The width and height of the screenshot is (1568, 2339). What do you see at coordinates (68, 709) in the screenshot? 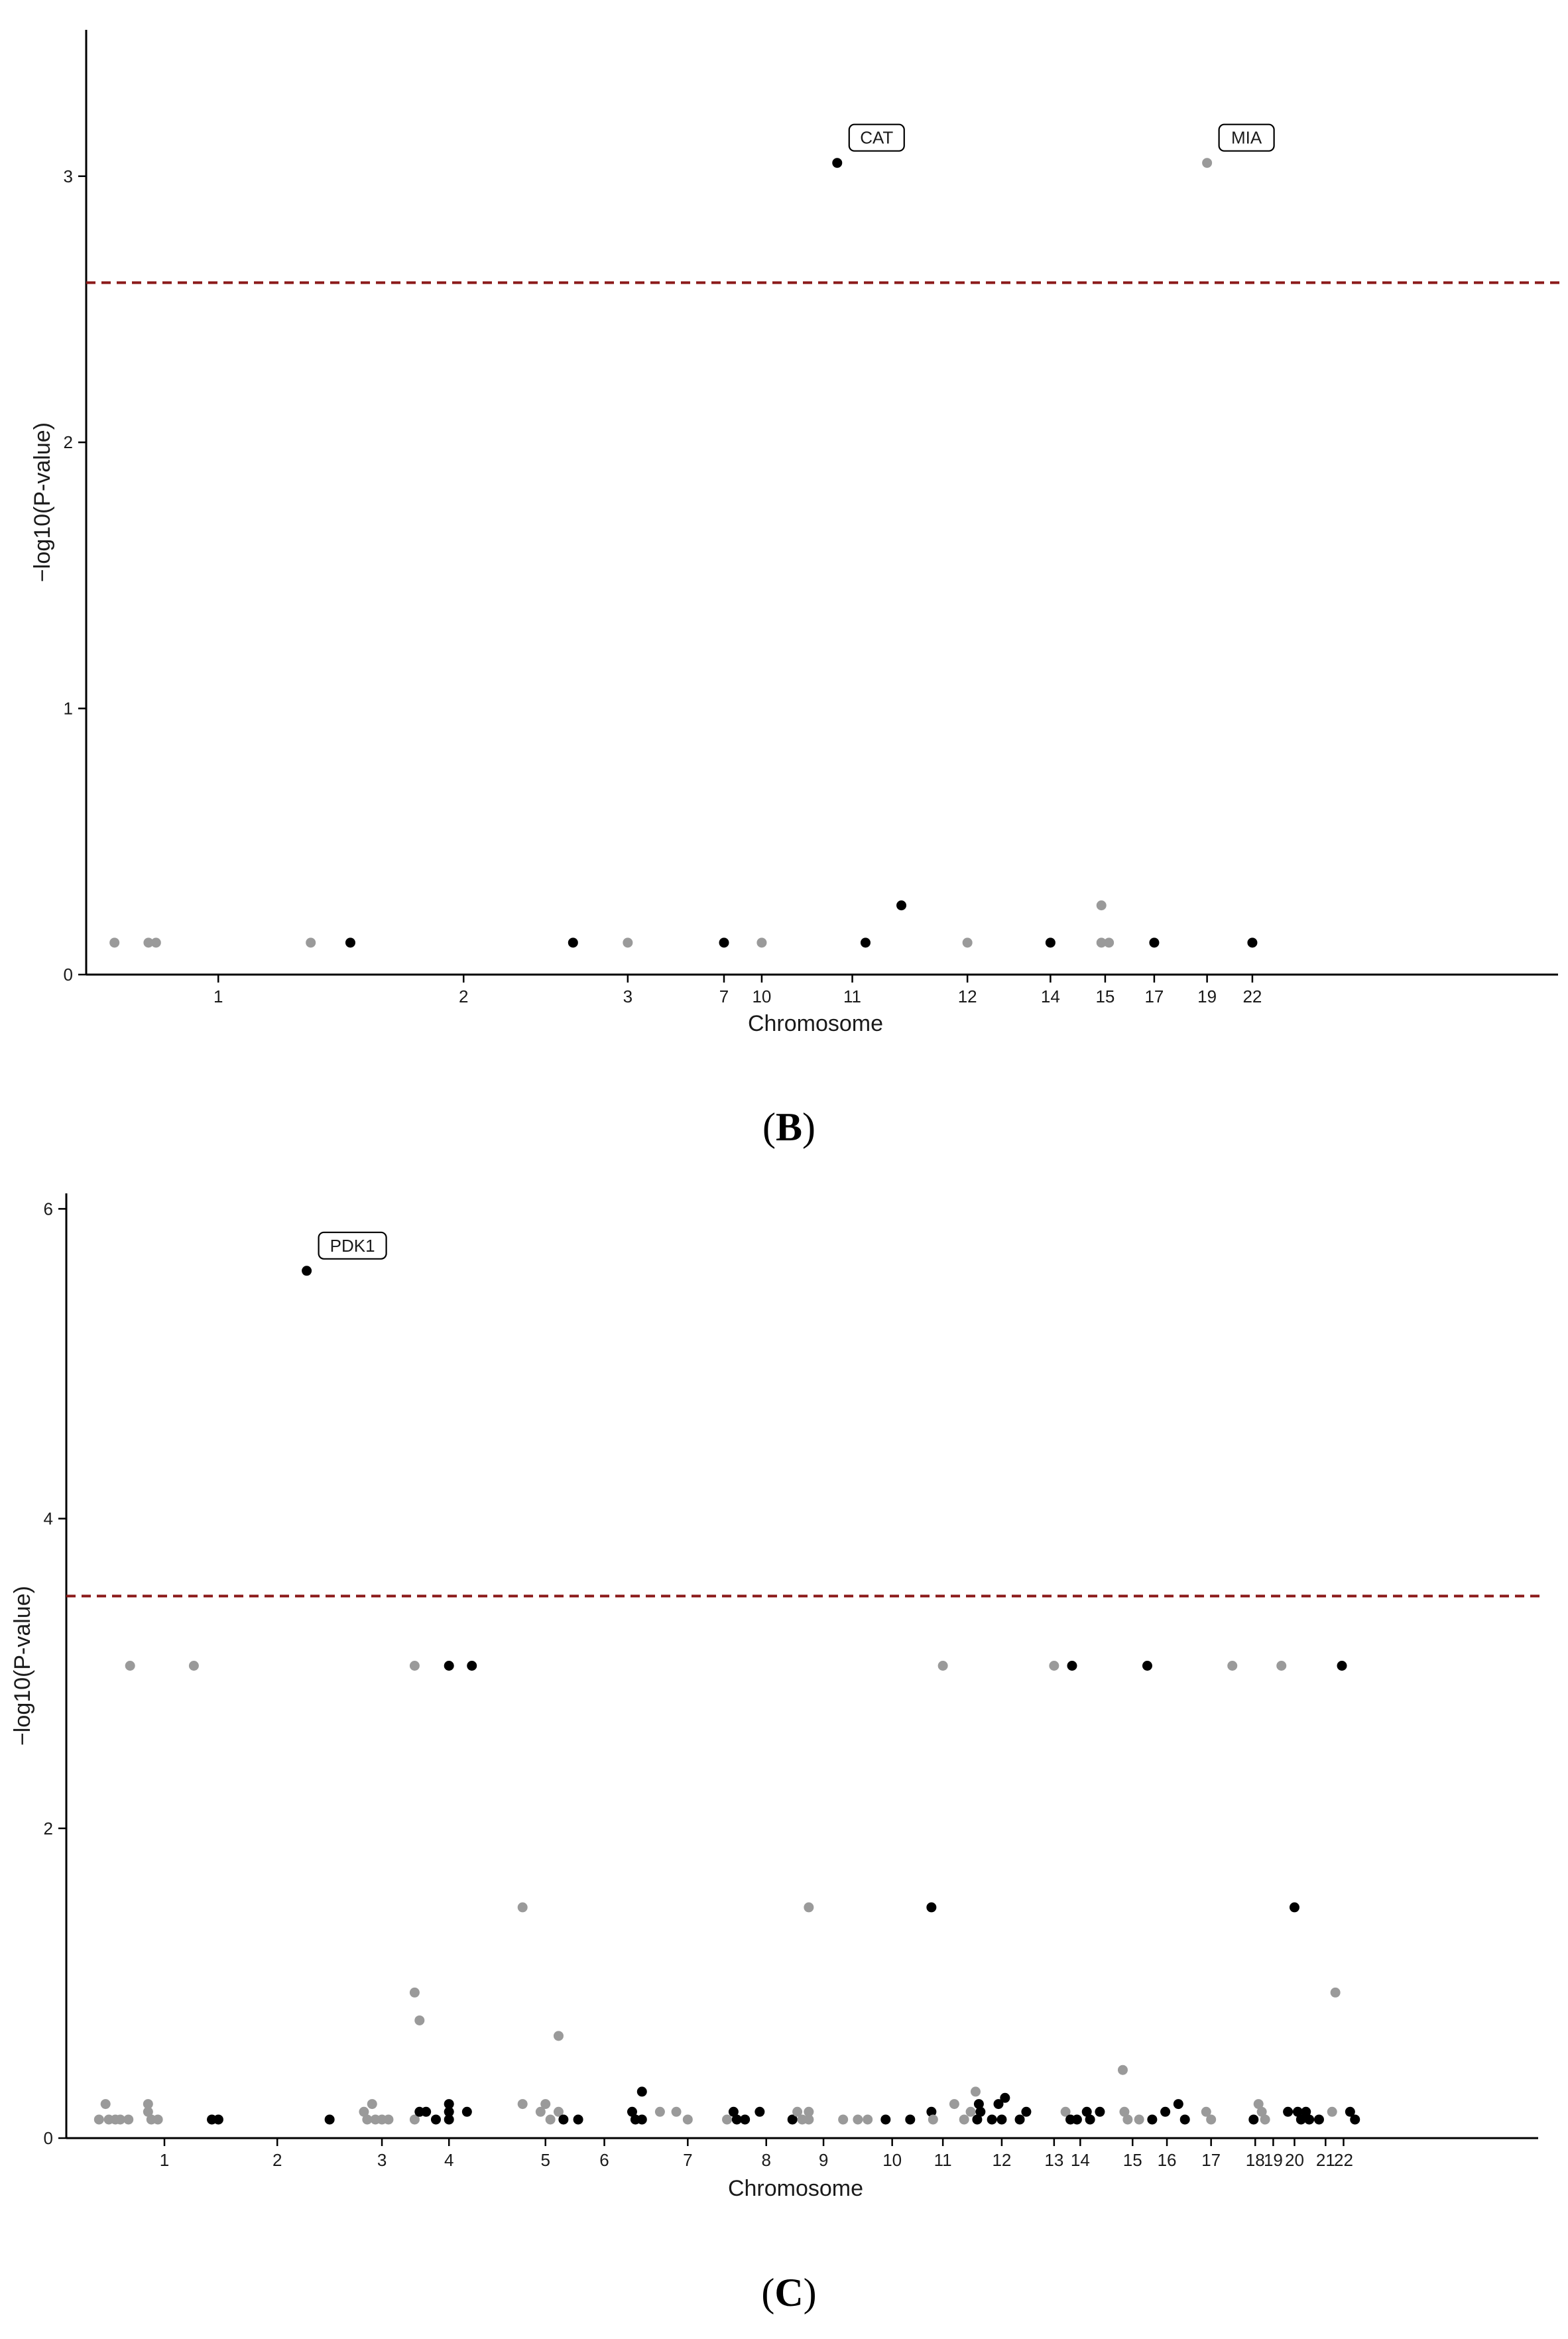
I see `y-tick-label: 1` at bounding box center [68, 709].